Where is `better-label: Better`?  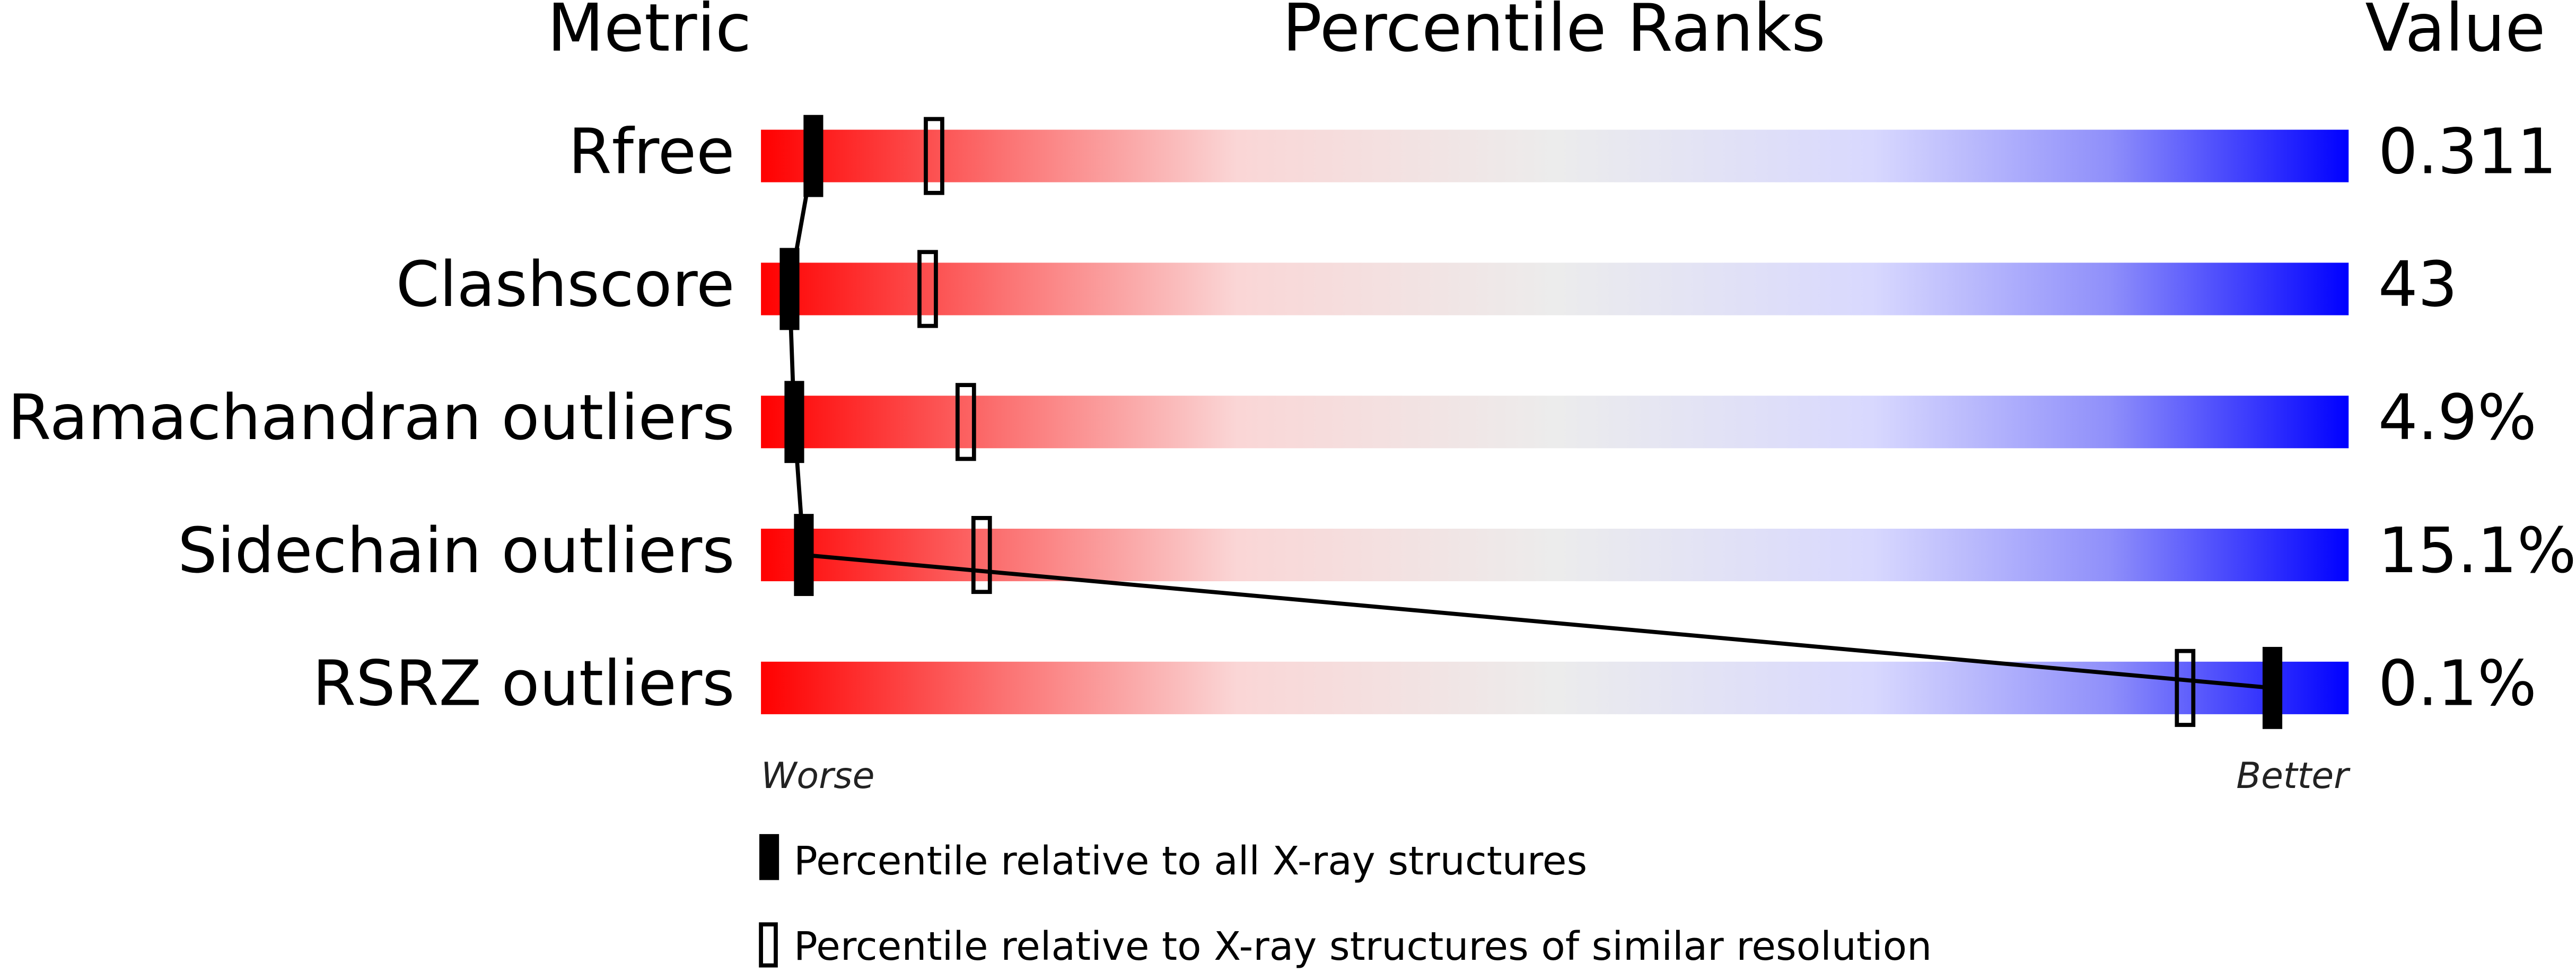
better-label: Better is located at coordinates (2293, 776).